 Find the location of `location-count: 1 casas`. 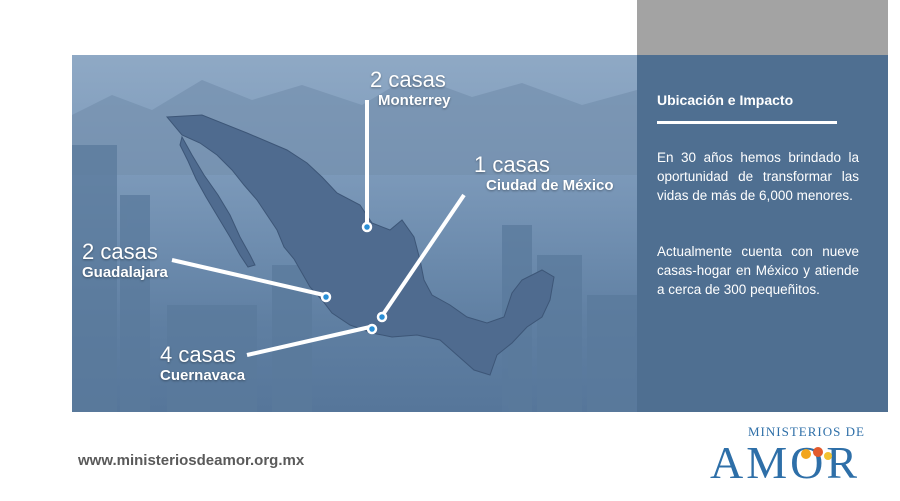

location-count: 1 casas is located at coordinates (512, 164).